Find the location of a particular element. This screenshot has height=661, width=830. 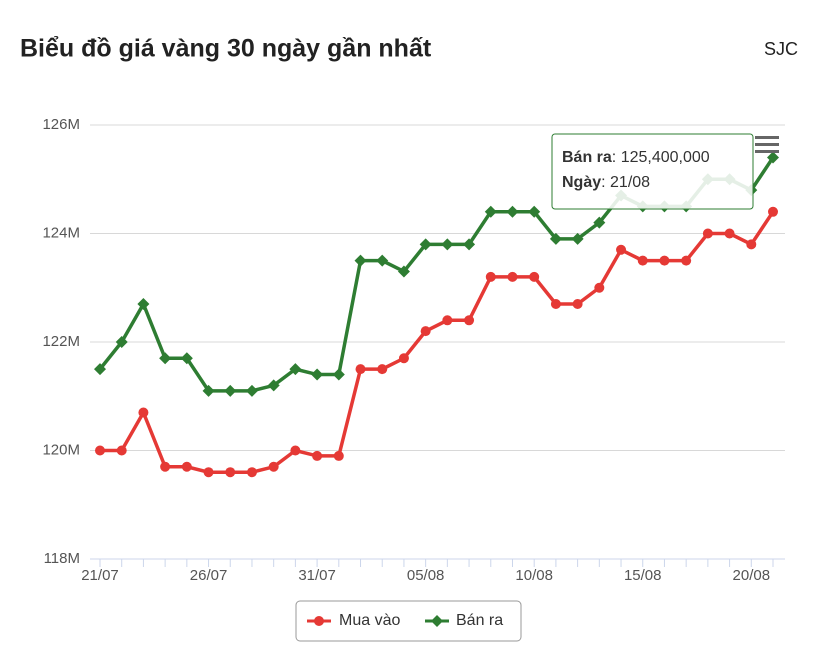

menu-button is located at coordinates (767, 145).